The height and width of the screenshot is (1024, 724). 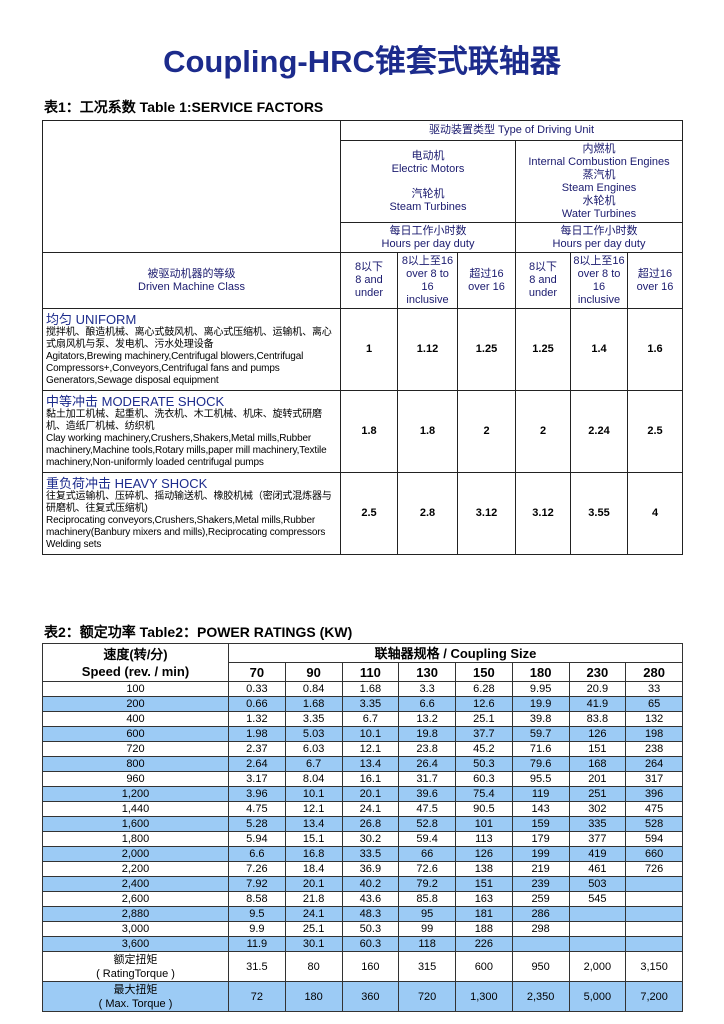 What do you see at coordinates (599, 273) in the screenshot?
I see `text-line: over 8 to` at bounding box center [599, 273].